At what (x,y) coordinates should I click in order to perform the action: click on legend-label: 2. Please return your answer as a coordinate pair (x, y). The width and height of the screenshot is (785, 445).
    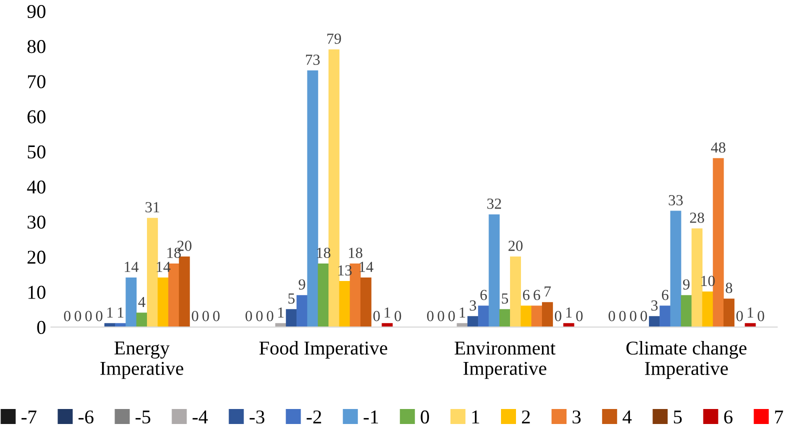
    Looking at the image, I should click on (526, 417).